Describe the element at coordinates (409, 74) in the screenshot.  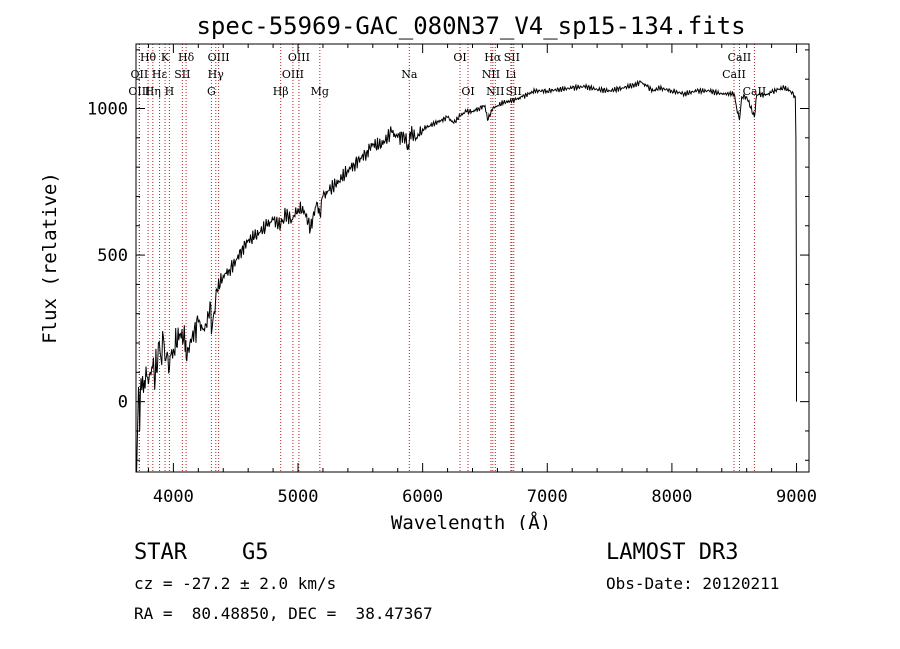
I see `line-marker-label: Na` at that location.